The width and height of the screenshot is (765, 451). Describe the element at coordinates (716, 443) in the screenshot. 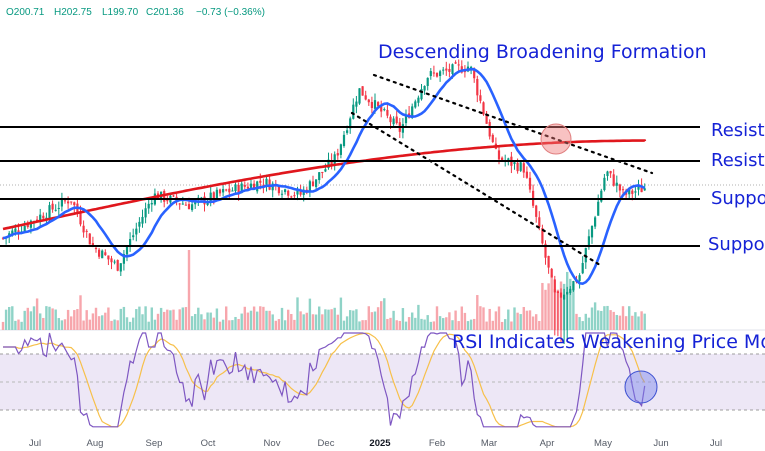

I see `x-tick-label: Jul` at that location.